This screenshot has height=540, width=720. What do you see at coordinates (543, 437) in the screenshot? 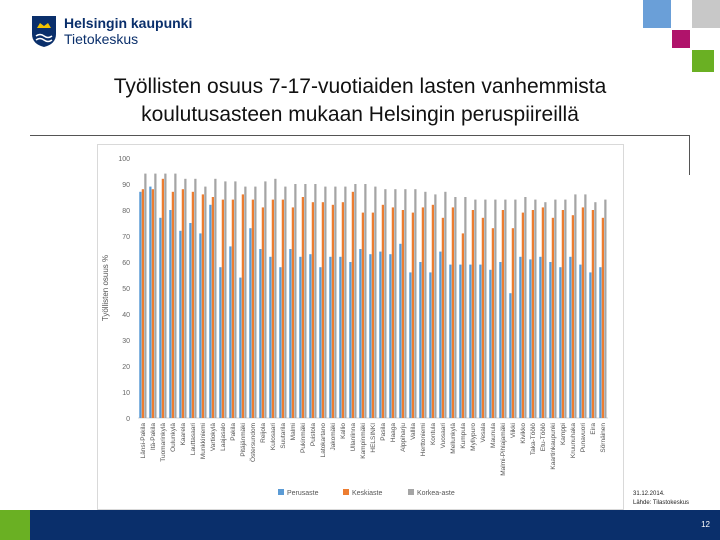
I see `x-tick-label: Etu-Töölö` at bounding box center [543, 437].